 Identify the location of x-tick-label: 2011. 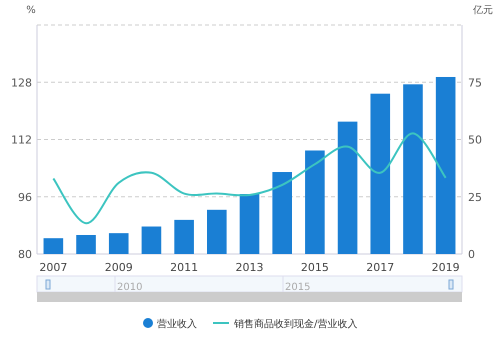
(184, 267).